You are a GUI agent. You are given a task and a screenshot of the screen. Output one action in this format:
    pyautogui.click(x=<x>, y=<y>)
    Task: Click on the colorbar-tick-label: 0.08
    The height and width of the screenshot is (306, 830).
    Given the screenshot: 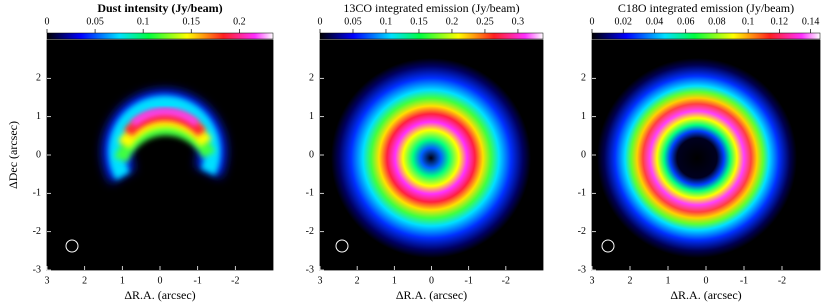 What is the action you would take?
    pyautogui.click(x=717, y=21)
    